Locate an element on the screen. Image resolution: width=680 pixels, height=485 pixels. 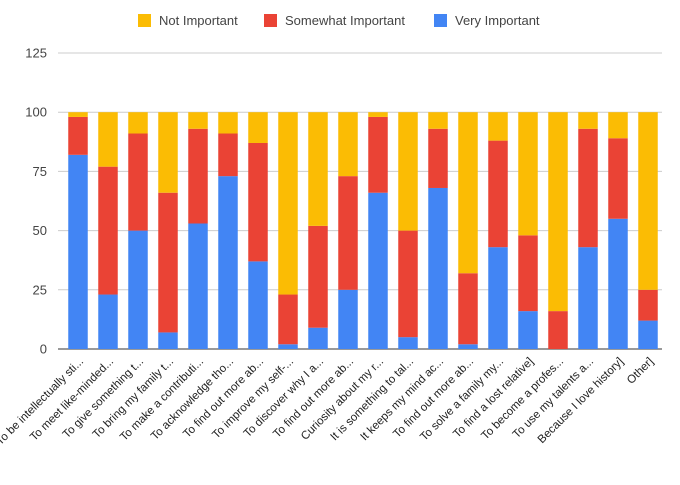
y-tick-label: 125 is located at coordinates (36, 53).